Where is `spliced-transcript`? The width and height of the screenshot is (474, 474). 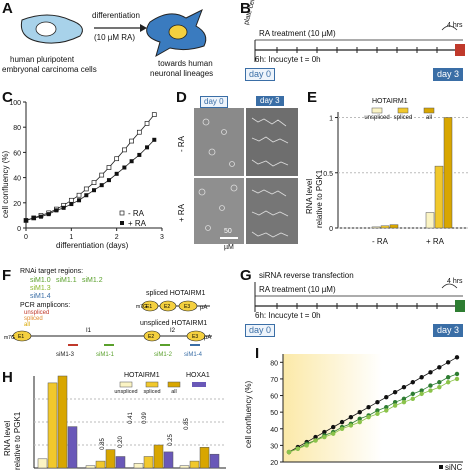
spliced-transcript is located at coordinates (175, 306).